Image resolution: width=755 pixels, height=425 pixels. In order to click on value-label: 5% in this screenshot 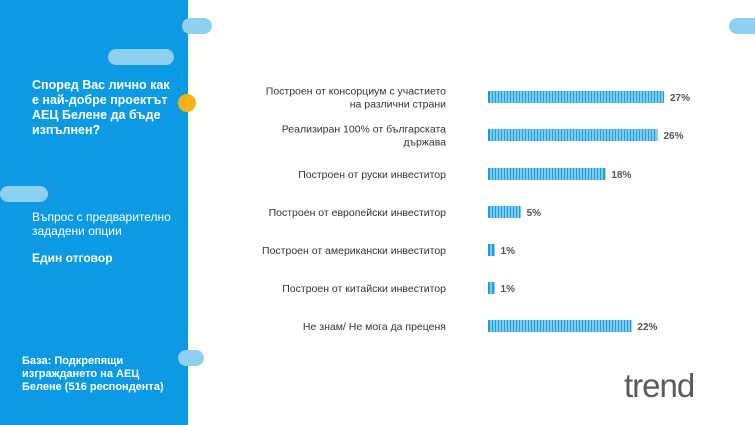, I will do `click(534, 213)`.